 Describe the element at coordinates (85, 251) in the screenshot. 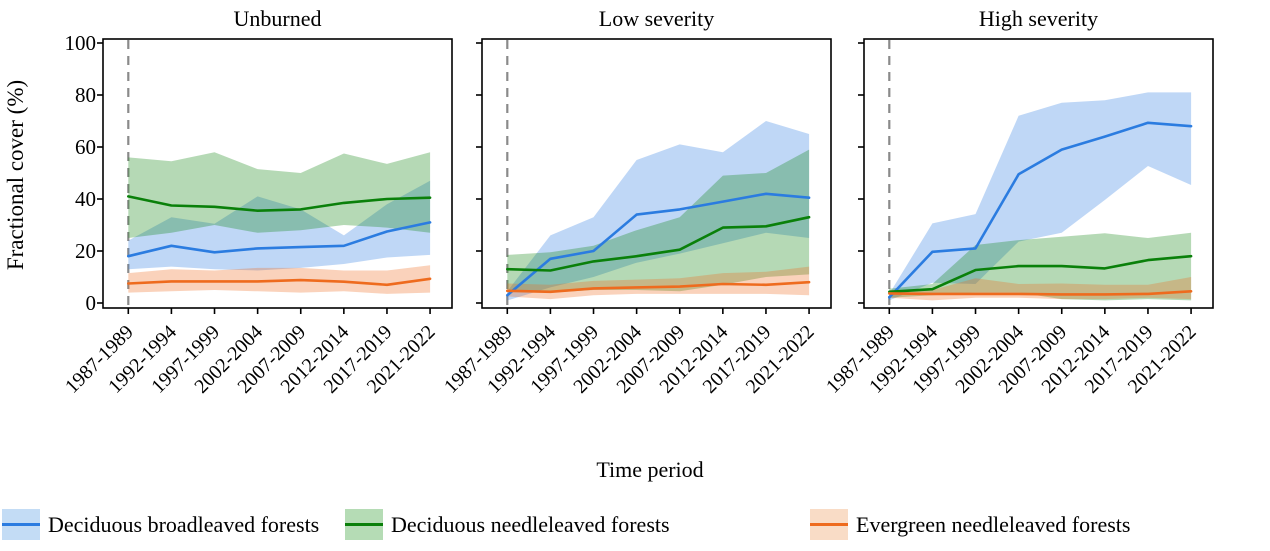

I see `y-tick-label: 20` at that location.